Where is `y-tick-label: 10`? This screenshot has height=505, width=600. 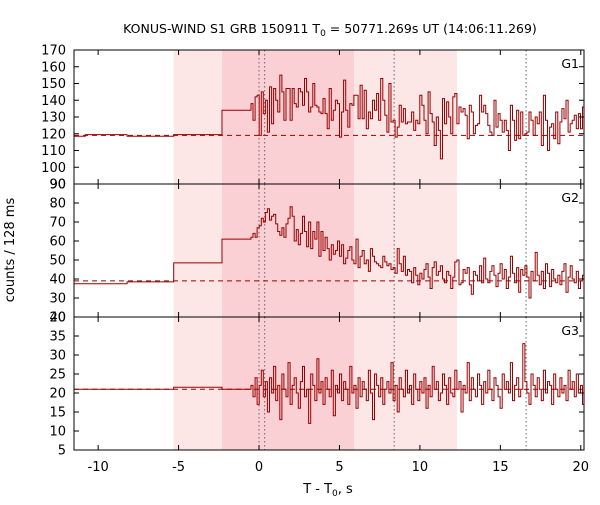 y-tick-label: 10 is located at coordinates (57, 432).